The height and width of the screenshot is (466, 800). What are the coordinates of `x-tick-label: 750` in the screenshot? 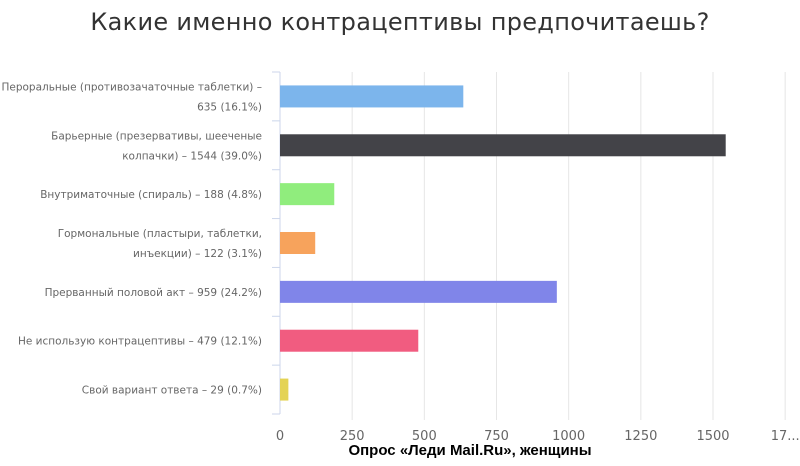 It's located at (496, 436).